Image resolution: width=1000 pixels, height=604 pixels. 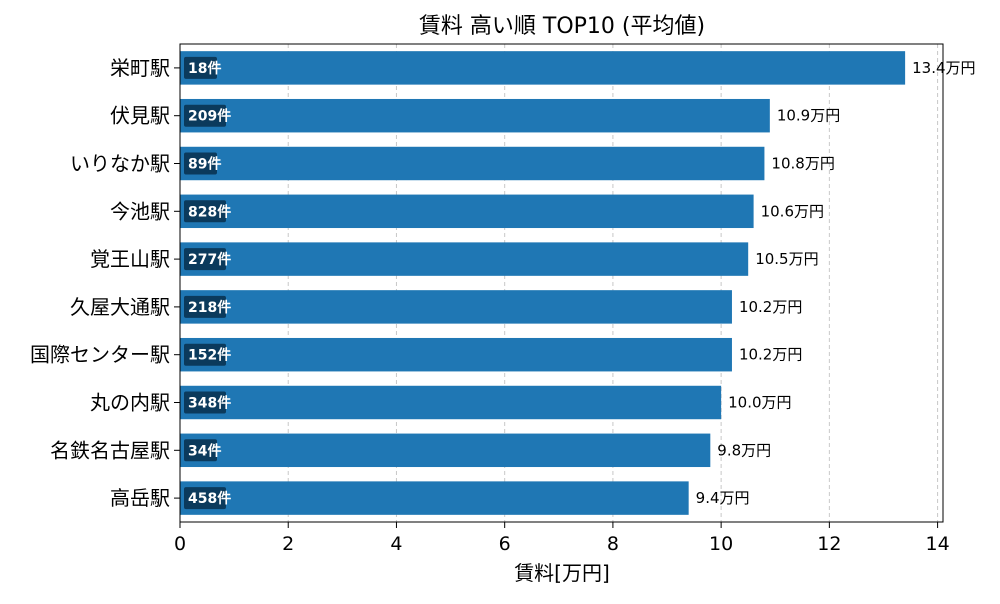 I want to click on x-tick-label: 8, so click(x=613, y=544).